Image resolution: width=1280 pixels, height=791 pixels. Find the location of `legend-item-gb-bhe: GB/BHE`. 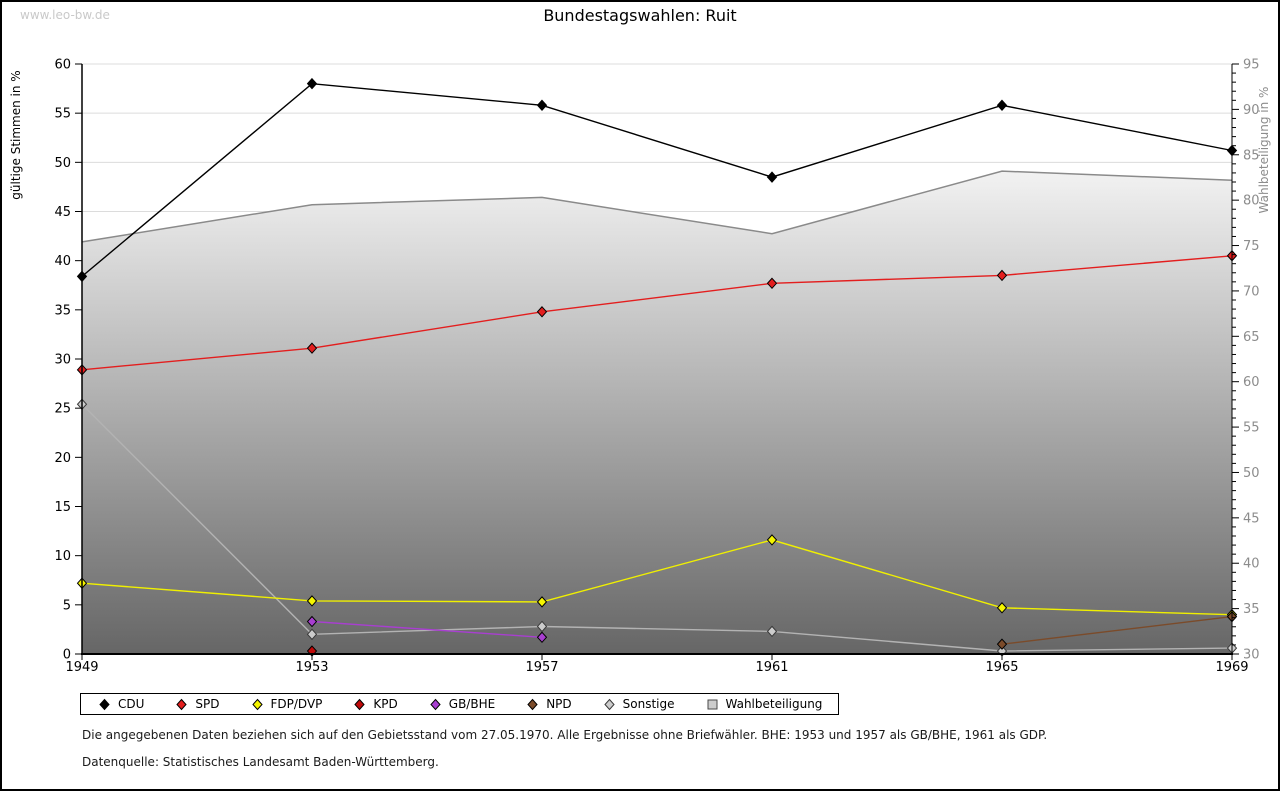

legend-item-gb-bhe: GB/BHE is located at coordinates (461, 704).